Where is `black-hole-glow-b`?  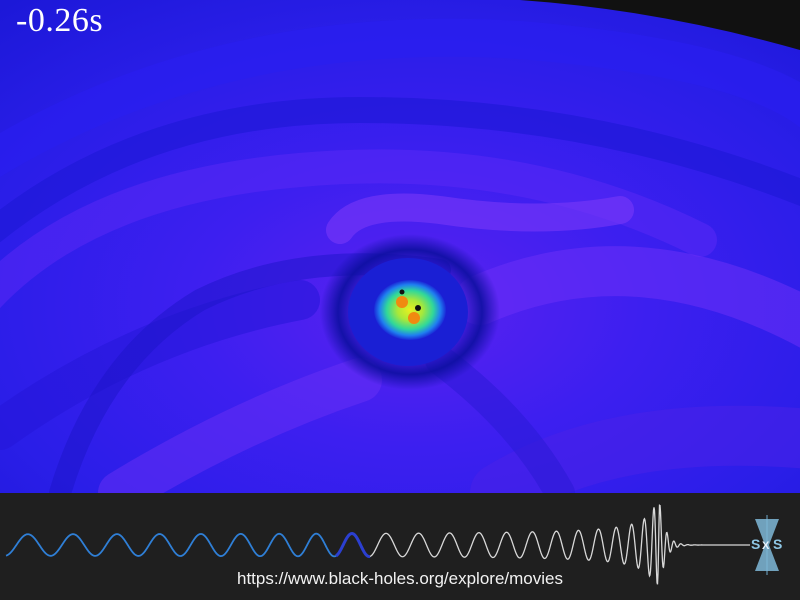
black-hole-glow-b is located at coordinates (414, 318).